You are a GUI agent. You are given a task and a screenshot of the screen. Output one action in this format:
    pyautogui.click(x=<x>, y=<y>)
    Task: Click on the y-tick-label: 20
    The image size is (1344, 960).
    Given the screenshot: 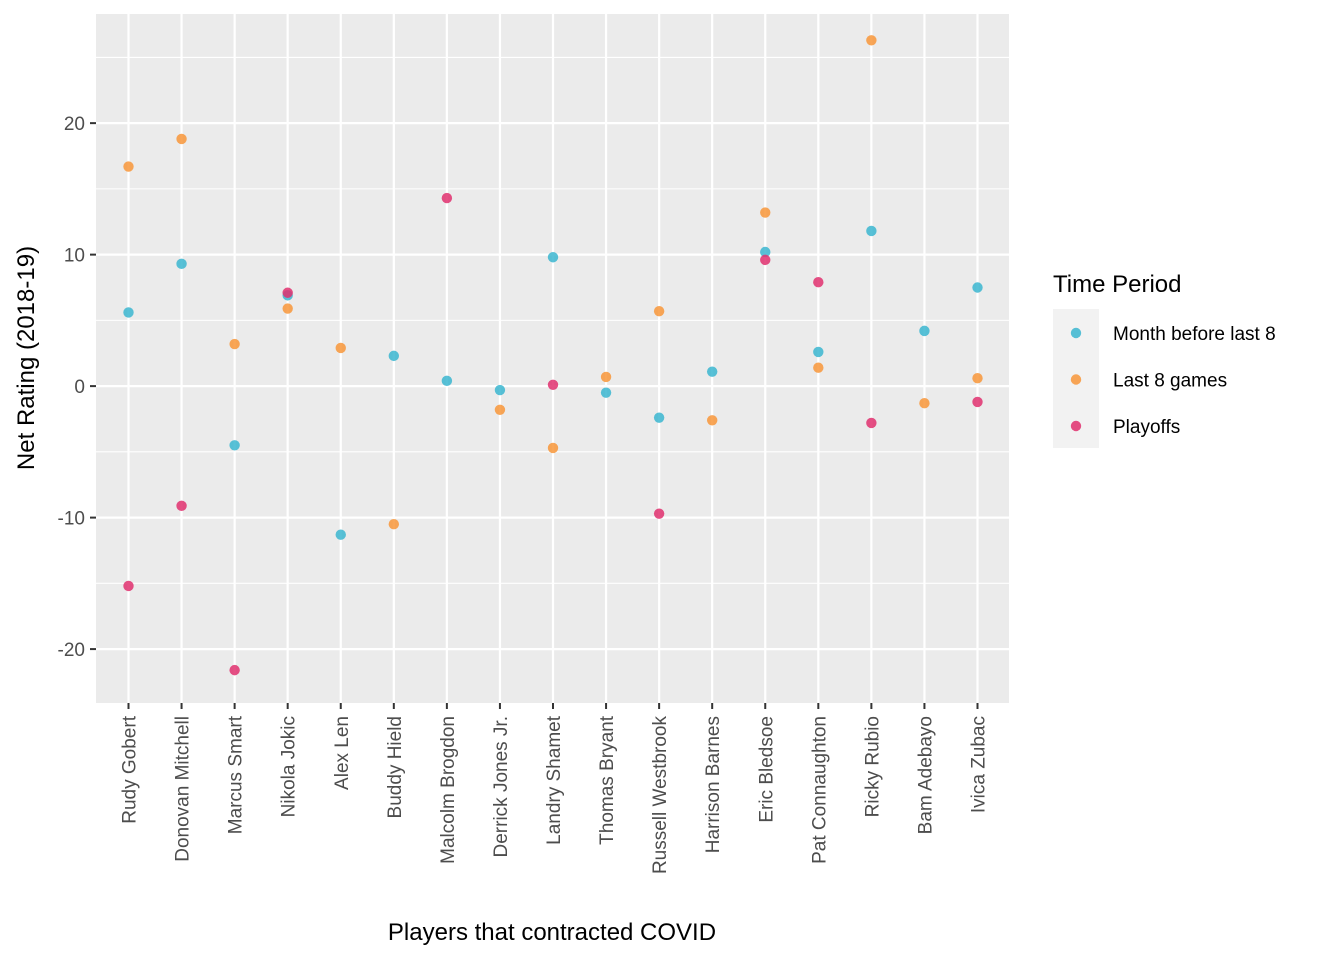 What is the action you would take?
    pyautogui.click(x=74, y=124)
    